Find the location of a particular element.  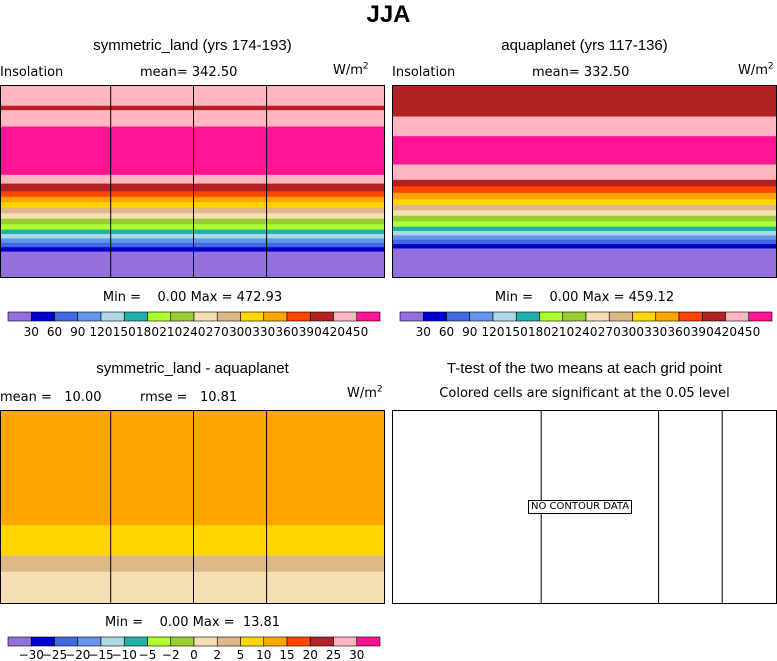

main-title: JJA is located at coordinates (388, 14).